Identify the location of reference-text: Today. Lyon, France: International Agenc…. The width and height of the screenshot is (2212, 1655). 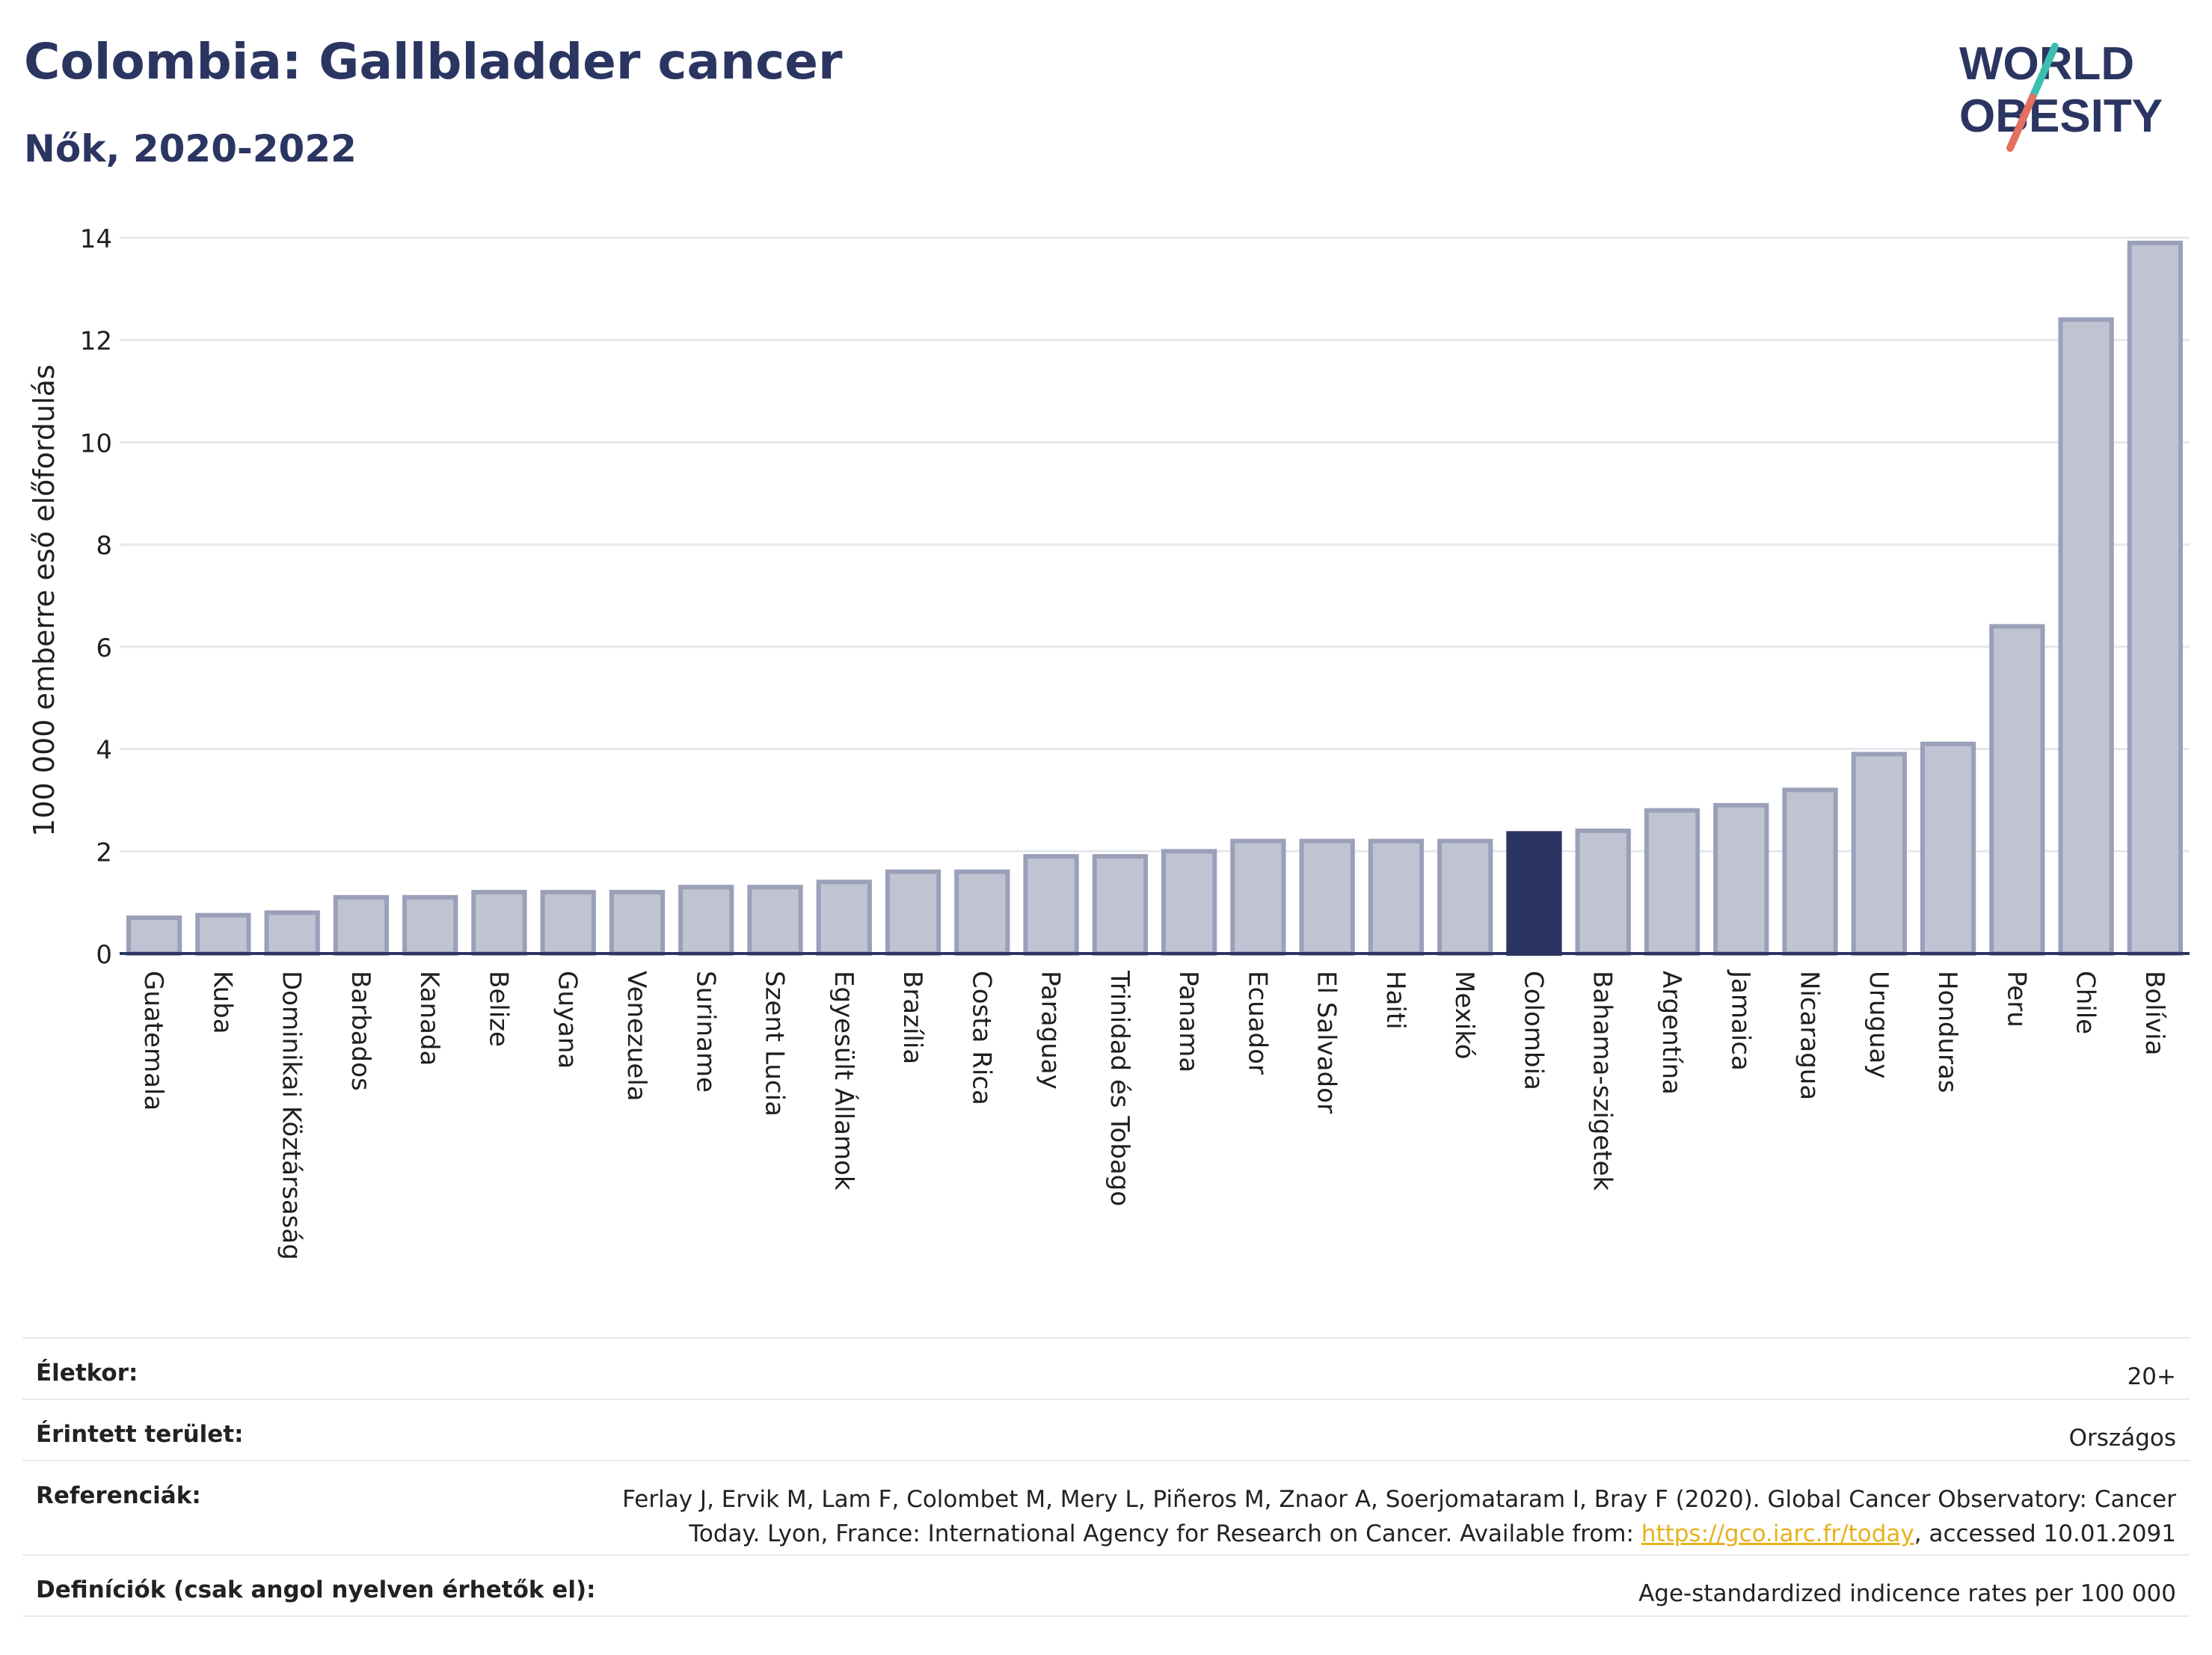
(1165, 1533).